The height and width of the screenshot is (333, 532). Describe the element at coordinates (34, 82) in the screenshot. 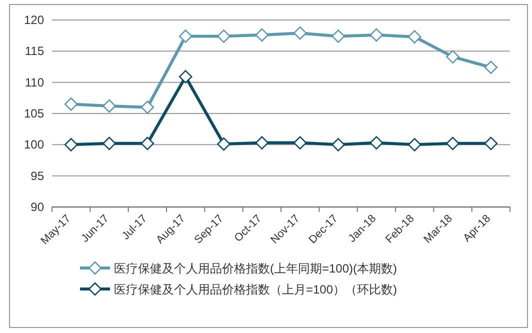

I see `y-tick-label: 110` at that location.